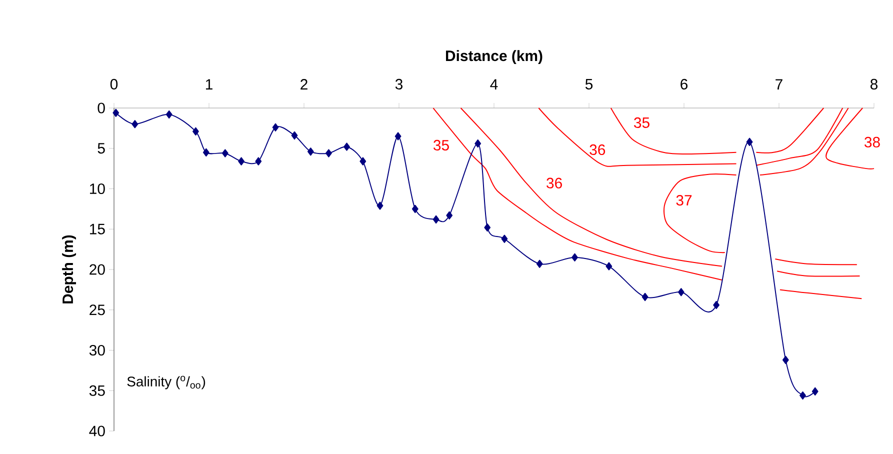  I want to click on x-tick-label: 0, so click(114, 84).